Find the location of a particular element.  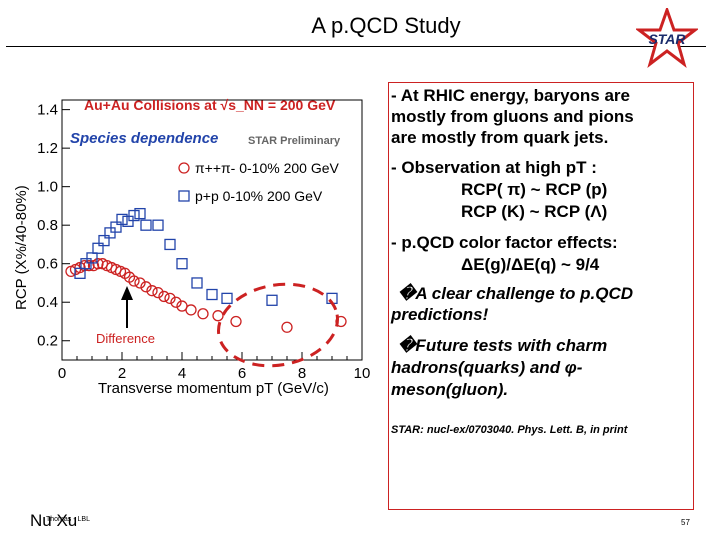

footer-page-number: 57 is located at coordinates (685, 522).